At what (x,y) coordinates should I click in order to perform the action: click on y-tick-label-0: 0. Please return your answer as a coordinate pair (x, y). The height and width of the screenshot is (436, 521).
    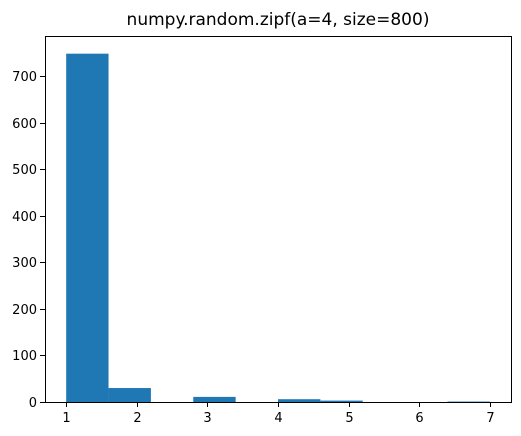
    Looking at the image, I should click on (33, 403).